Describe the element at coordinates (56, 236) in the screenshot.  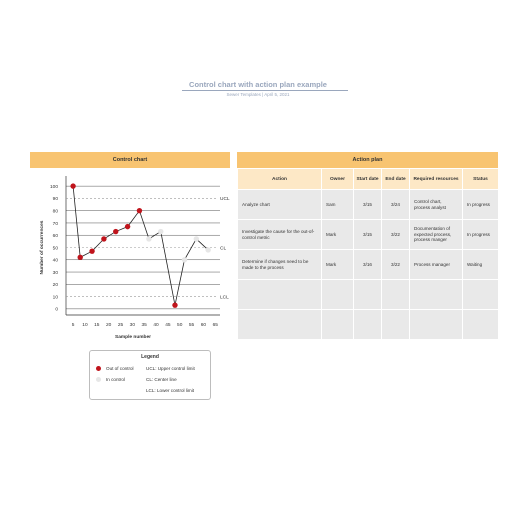
I see `y-tick-label: 60` at that location.